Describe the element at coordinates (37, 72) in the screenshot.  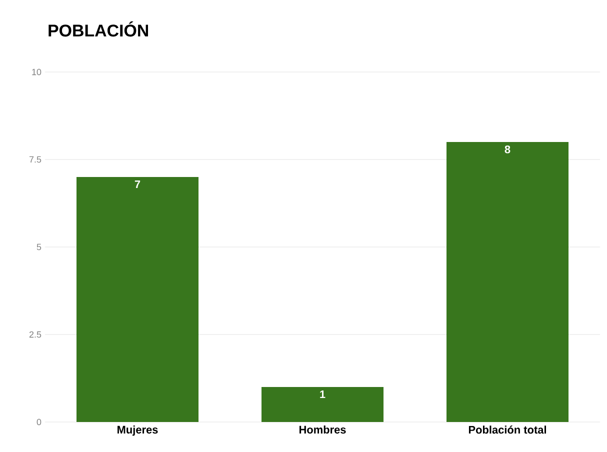
I see `y-tick-label: 10` at that location.